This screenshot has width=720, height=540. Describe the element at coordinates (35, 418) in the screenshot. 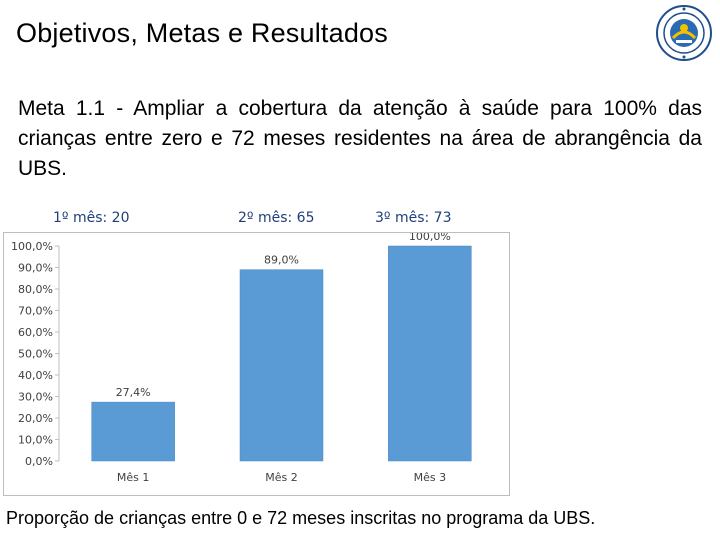

I see `y-tick-label: 20,0%` at that location.